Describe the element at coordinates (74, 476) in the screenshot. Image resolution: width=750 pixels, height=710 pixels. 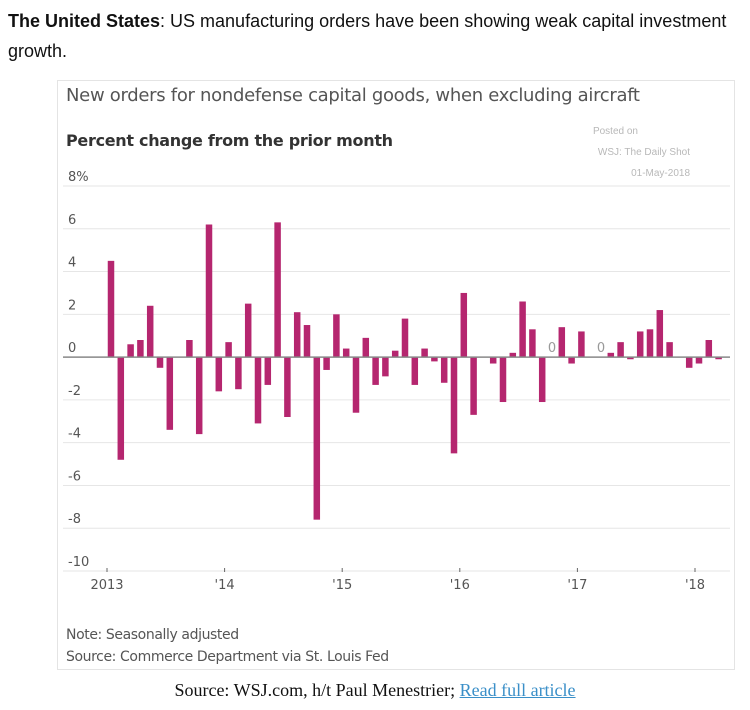
I see `y-tick-label: -6` at that location.